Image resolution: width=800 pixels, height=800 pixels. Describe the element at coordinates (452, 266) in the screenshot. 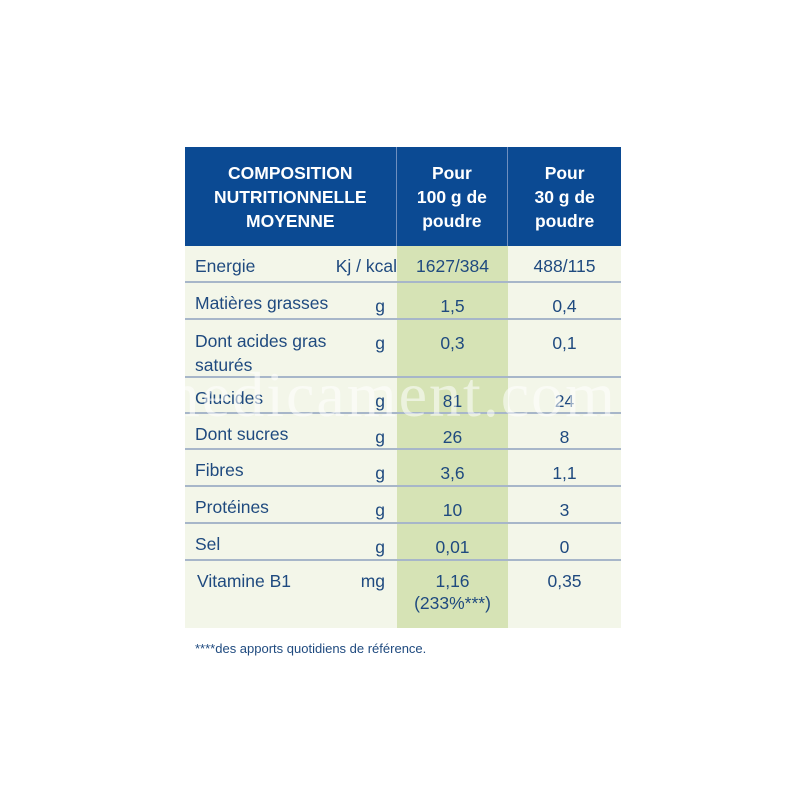

I see `value-per-100g: 1627/384` at that location.